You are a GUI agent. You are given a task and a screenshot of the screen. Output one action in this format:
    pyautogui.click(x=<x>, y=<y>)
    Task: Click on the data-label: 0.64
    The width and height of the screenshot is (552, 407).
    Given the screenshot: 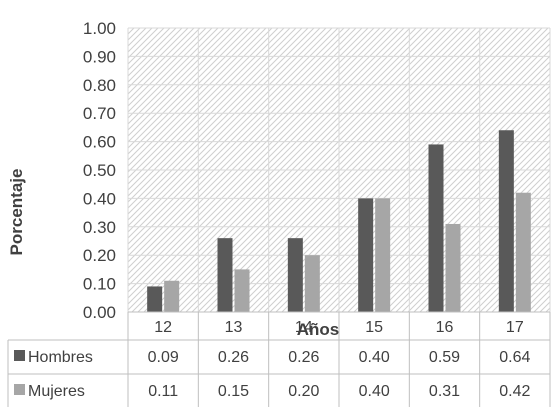 What is the action you would take?
    pyautogui.click(x=514, y=357)
    